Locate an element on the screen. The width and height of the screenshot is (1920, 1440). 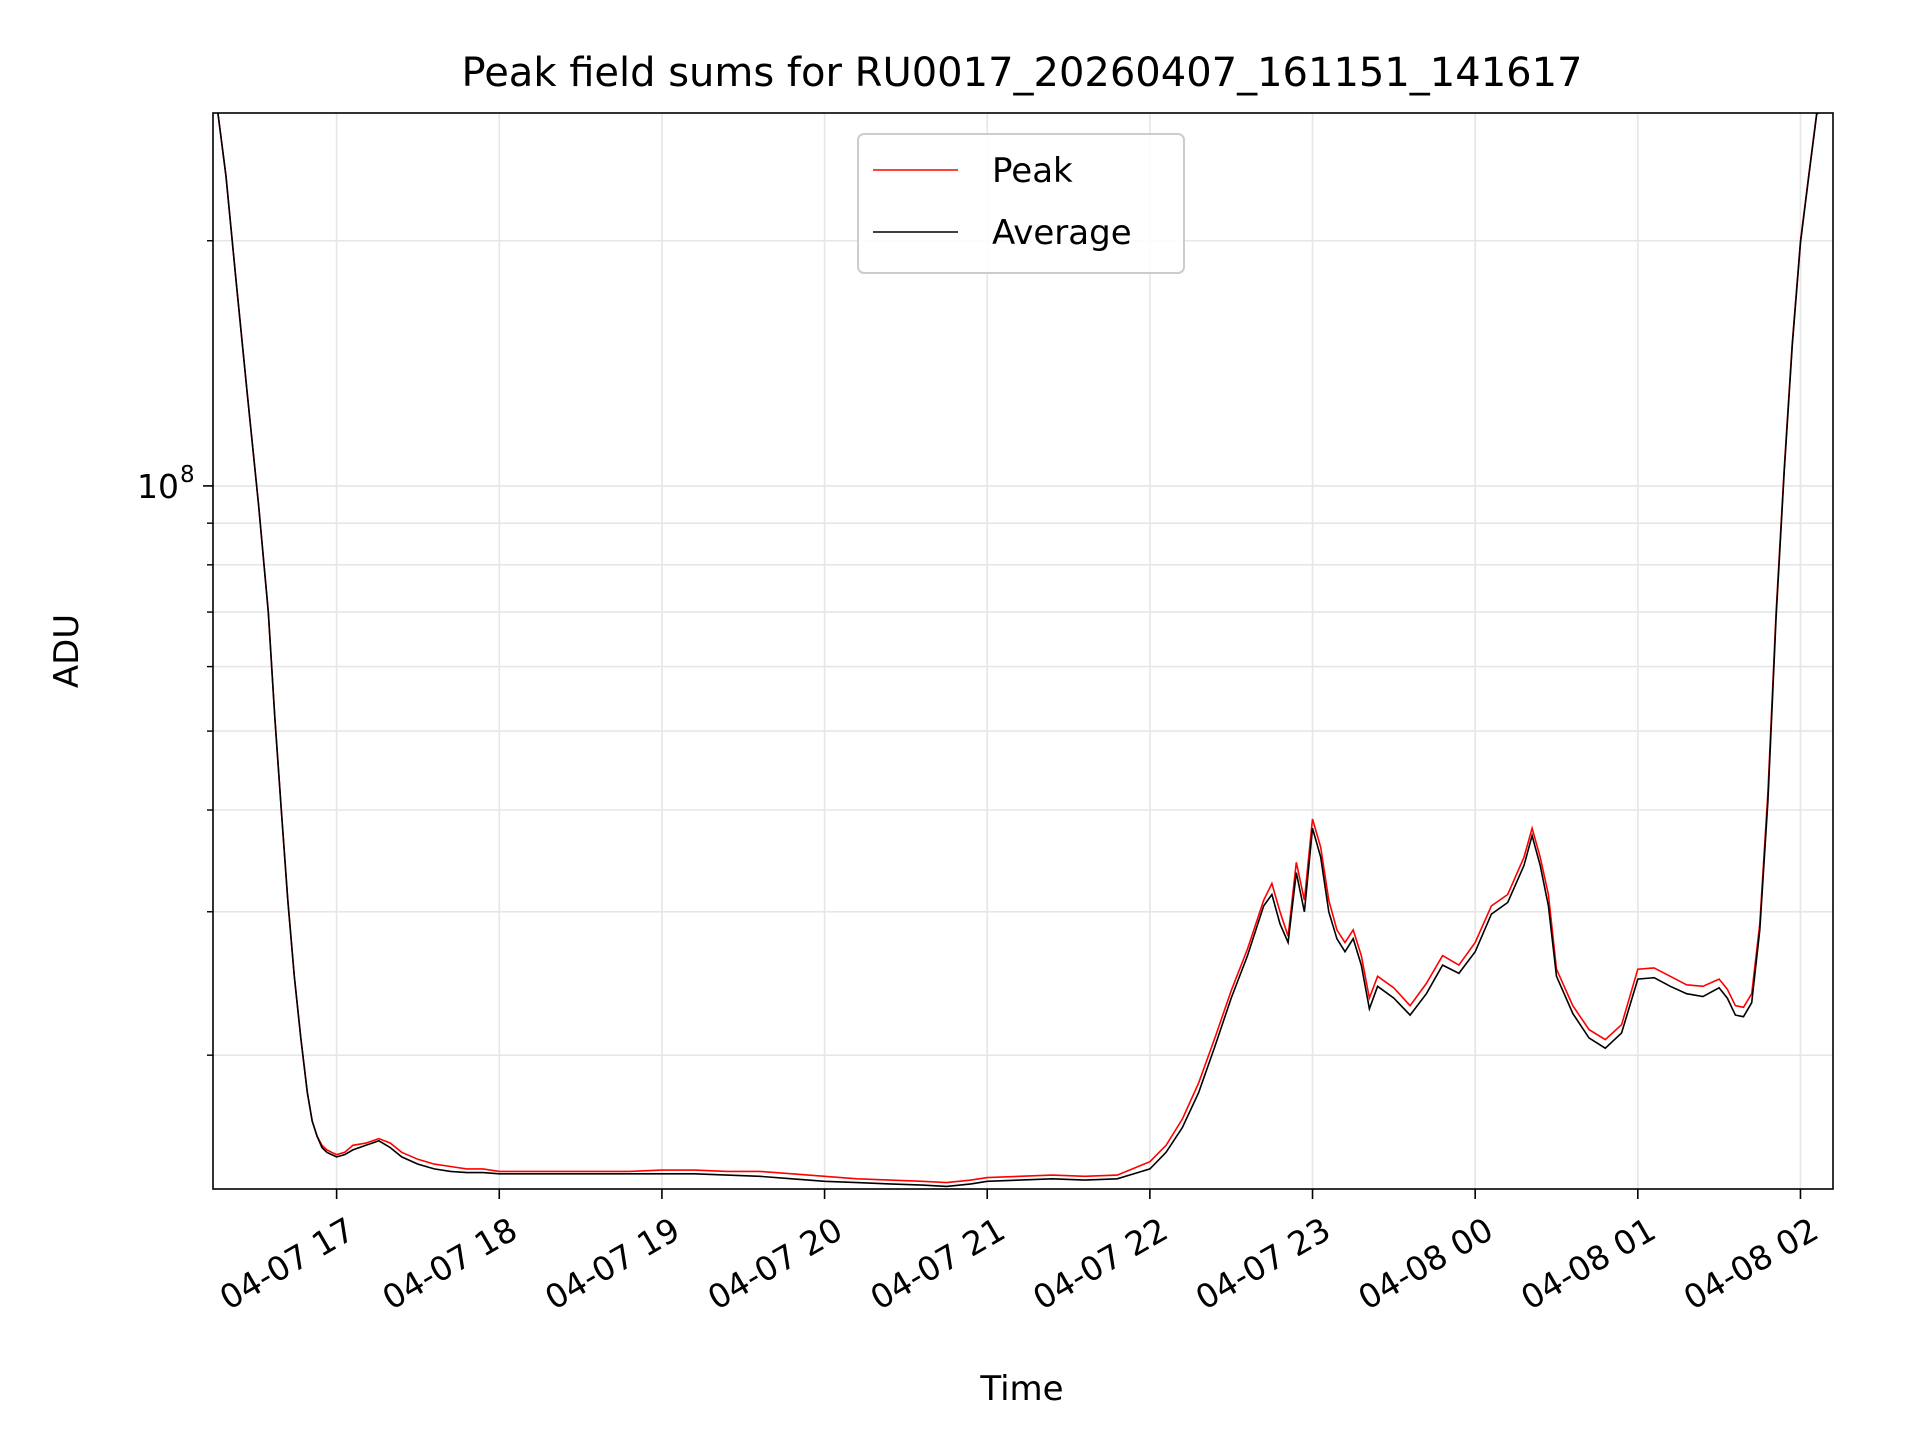
x-axis-label: Time is located at coordinates (1021, 1389).